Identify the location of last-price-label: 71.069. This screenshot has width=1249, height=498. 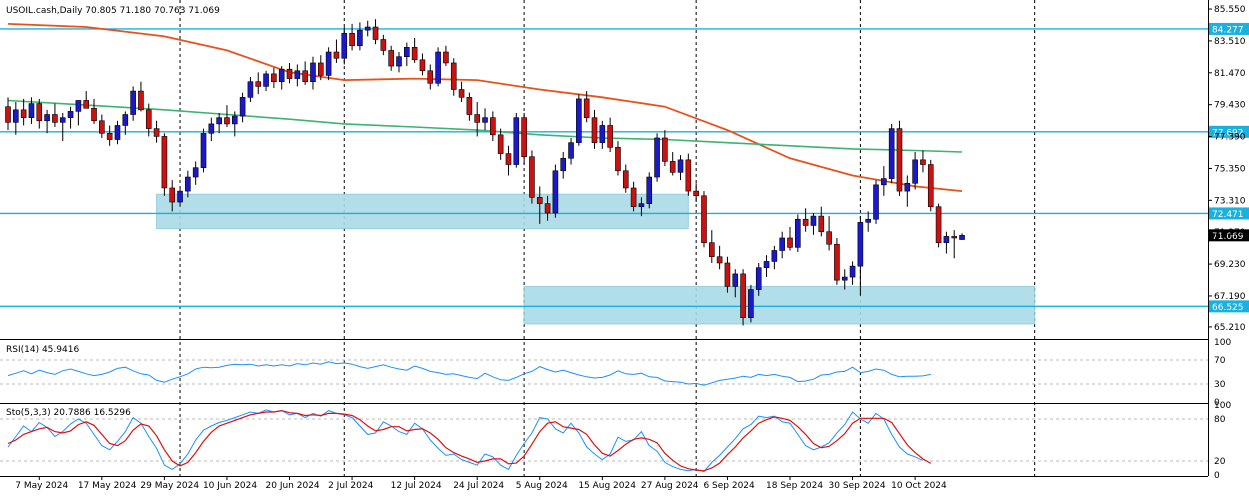
(1228, 237).